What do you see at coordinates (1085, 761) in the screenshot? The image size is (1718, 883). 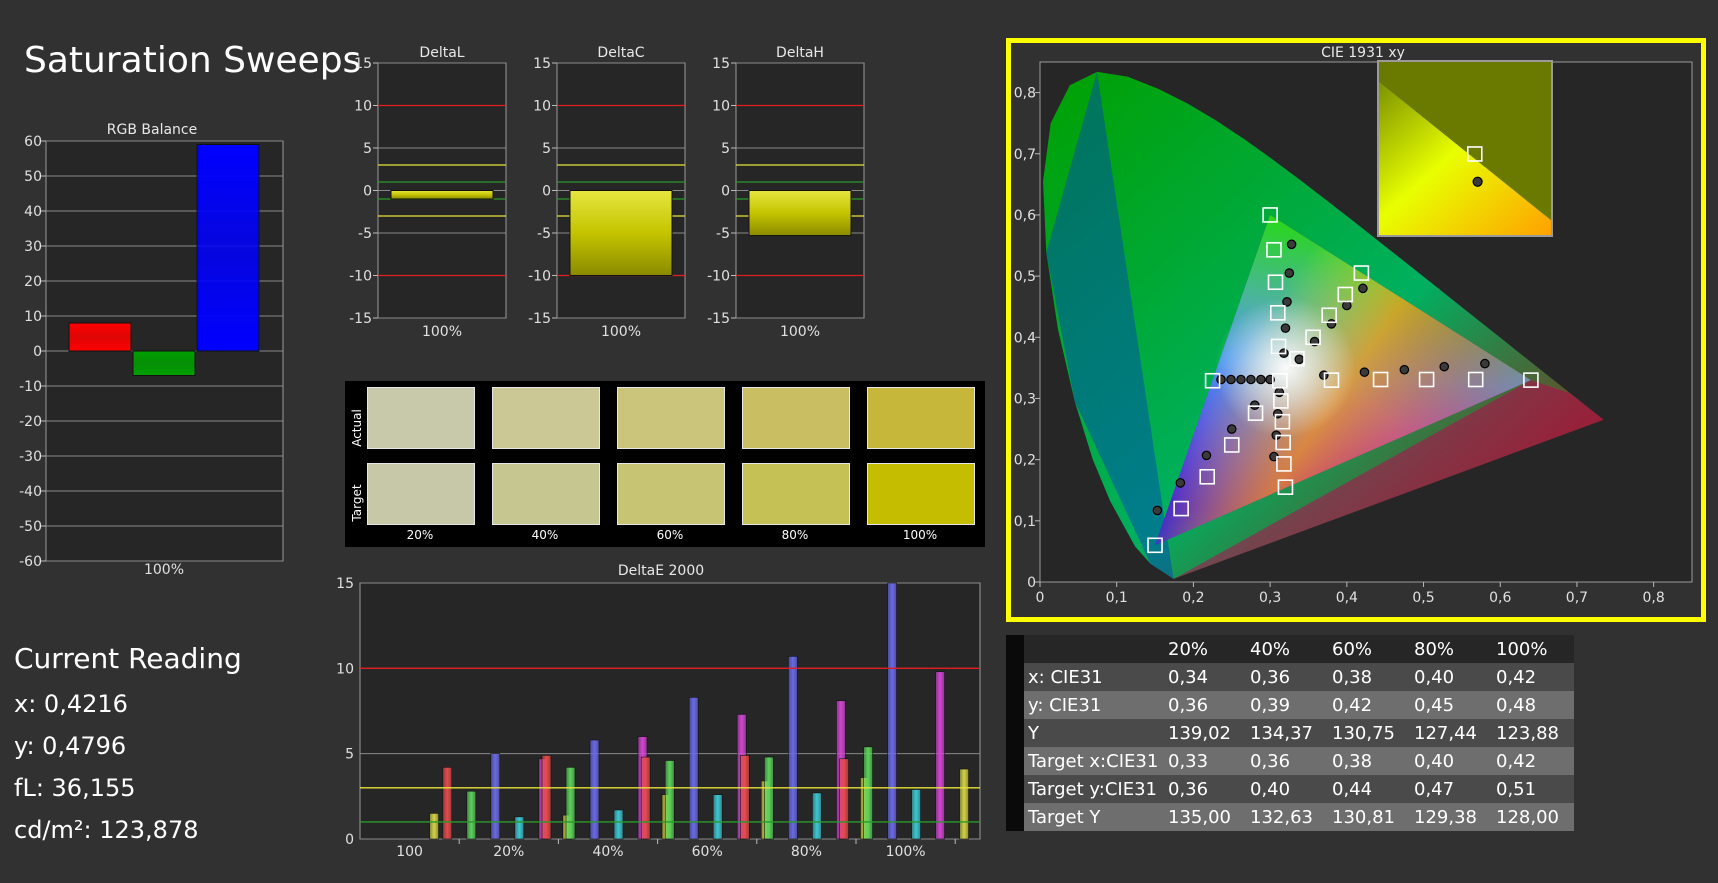 I see `table-row-label: Target x:CIE31` at bounding box center [1085, 761].